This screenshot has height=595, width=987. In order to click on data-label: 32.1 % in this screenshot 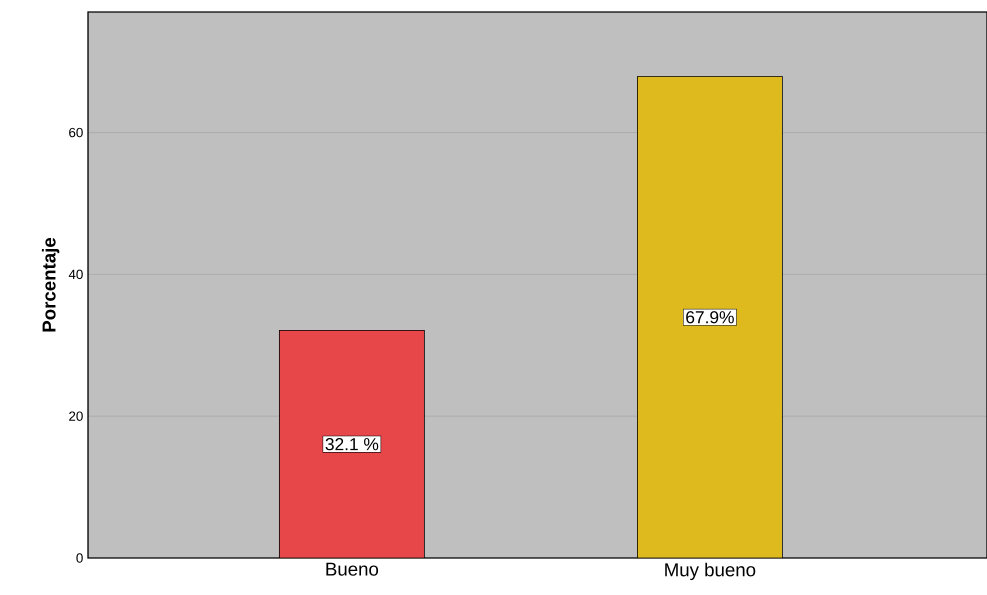, I will do `click(352, 444)`.